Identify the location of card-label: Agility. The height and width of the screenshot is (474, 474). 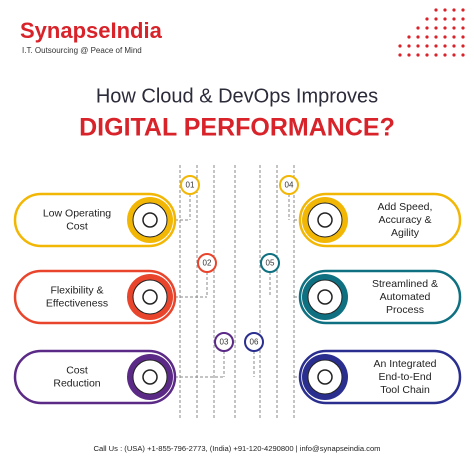
(405, 233).